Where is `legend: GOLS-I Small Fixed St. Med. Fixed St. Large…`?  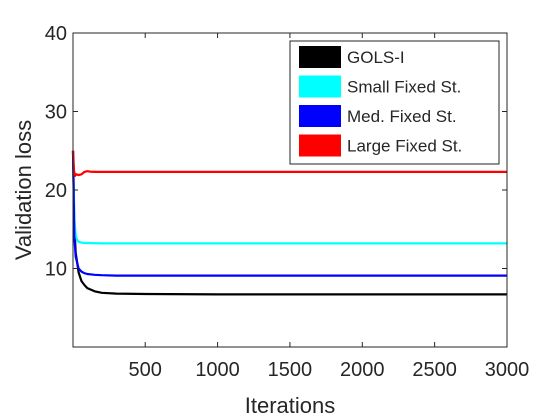
legend: GOLS-I Small Fixed St. Med. Fixed St. Large… is located at coordinates (394, 102).